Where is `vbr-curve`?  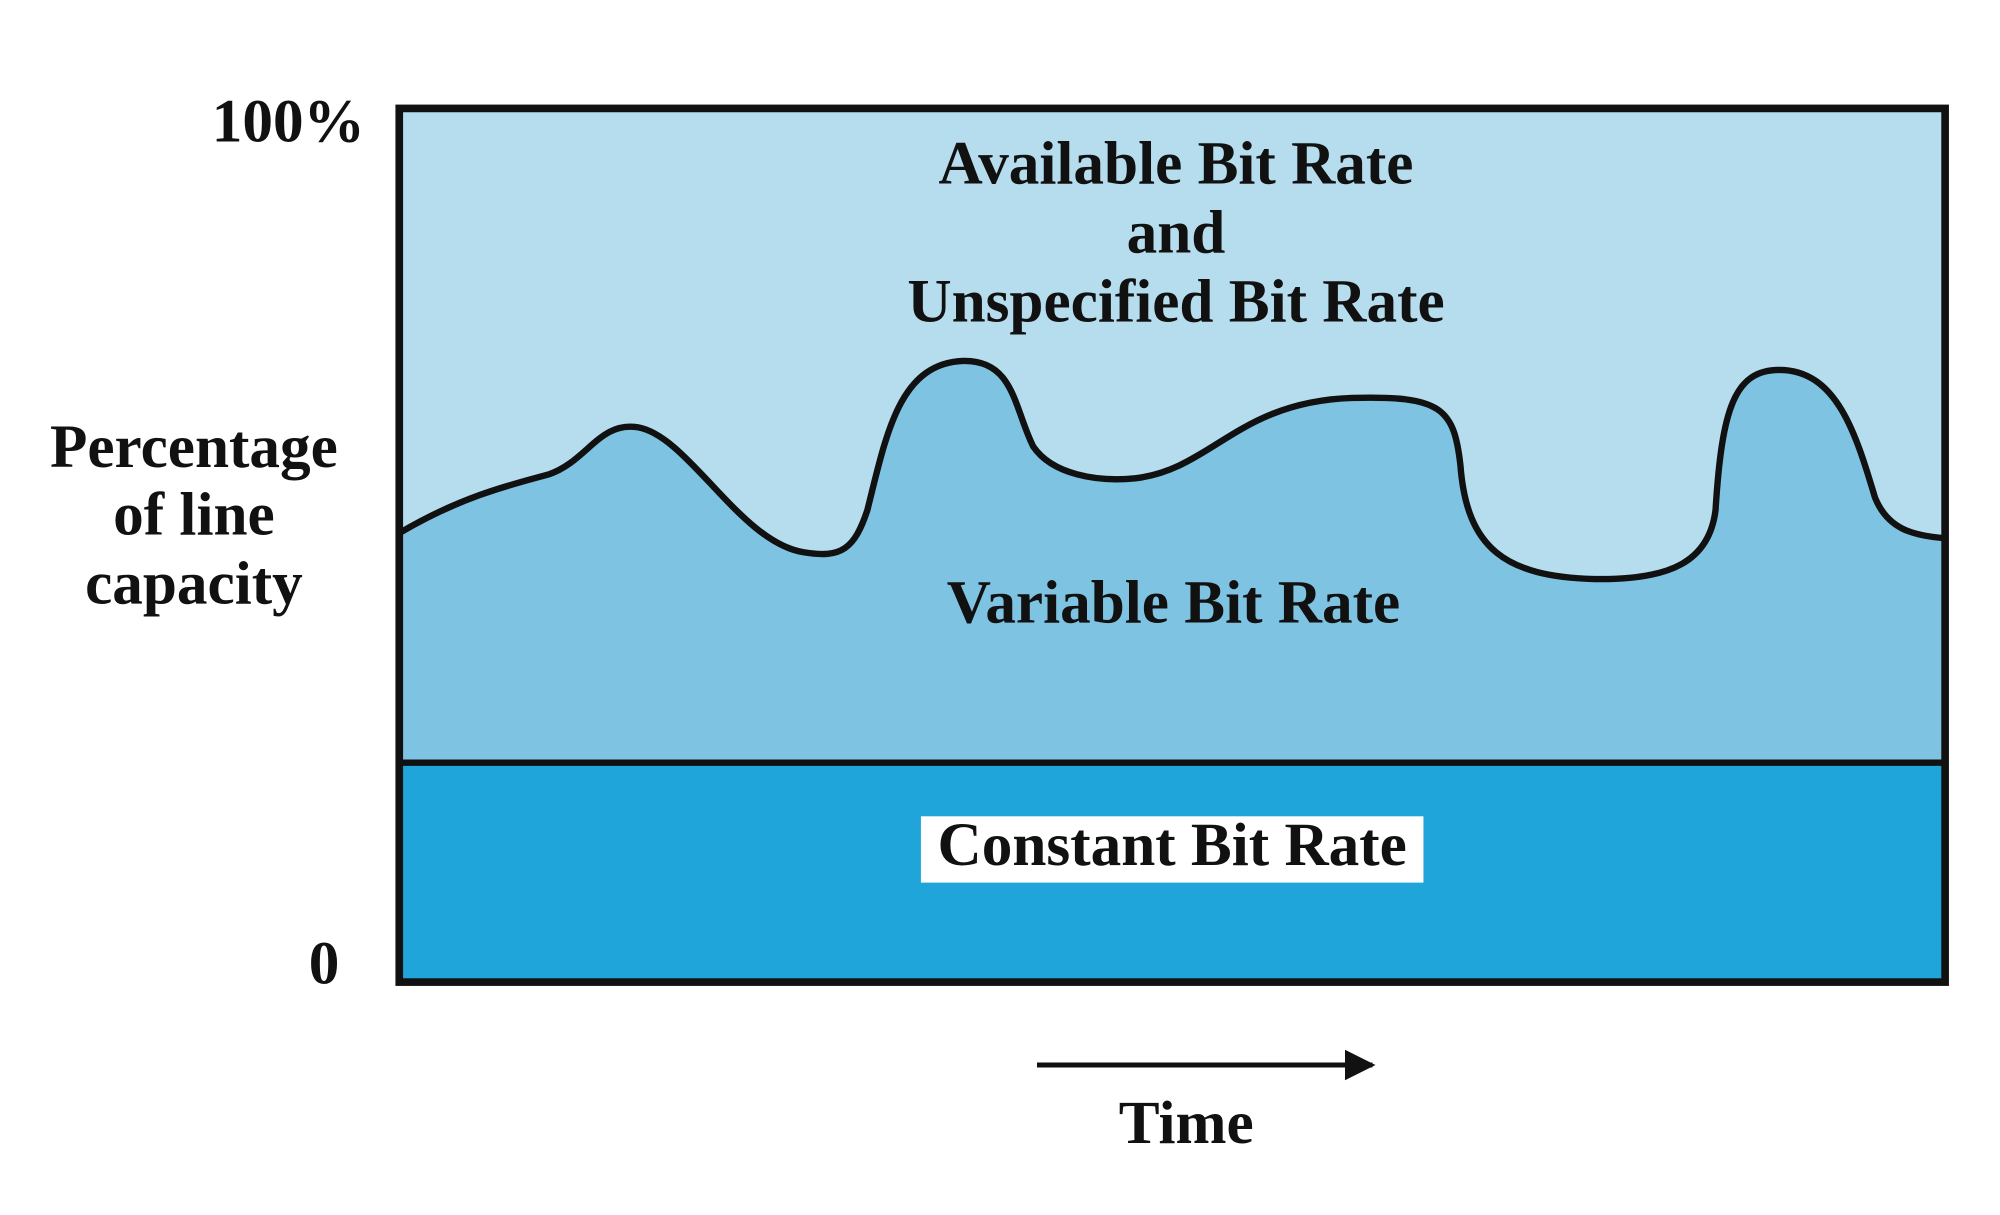 vbr-curve is located at coordinates (1171, 470).